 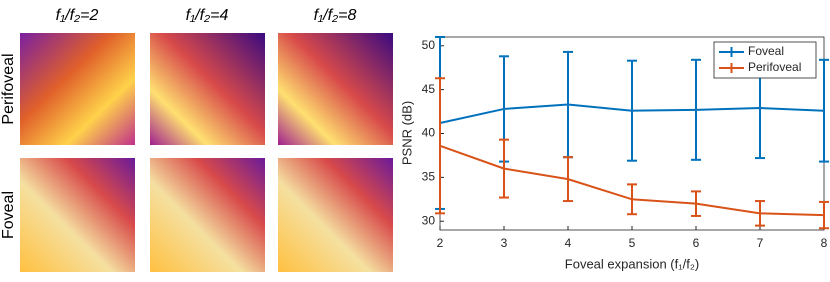 What do you see at coordinates (335, 15) in the screenshot?
I see `column-label: f₁/f₂=8` at bounding box center [335, 15].